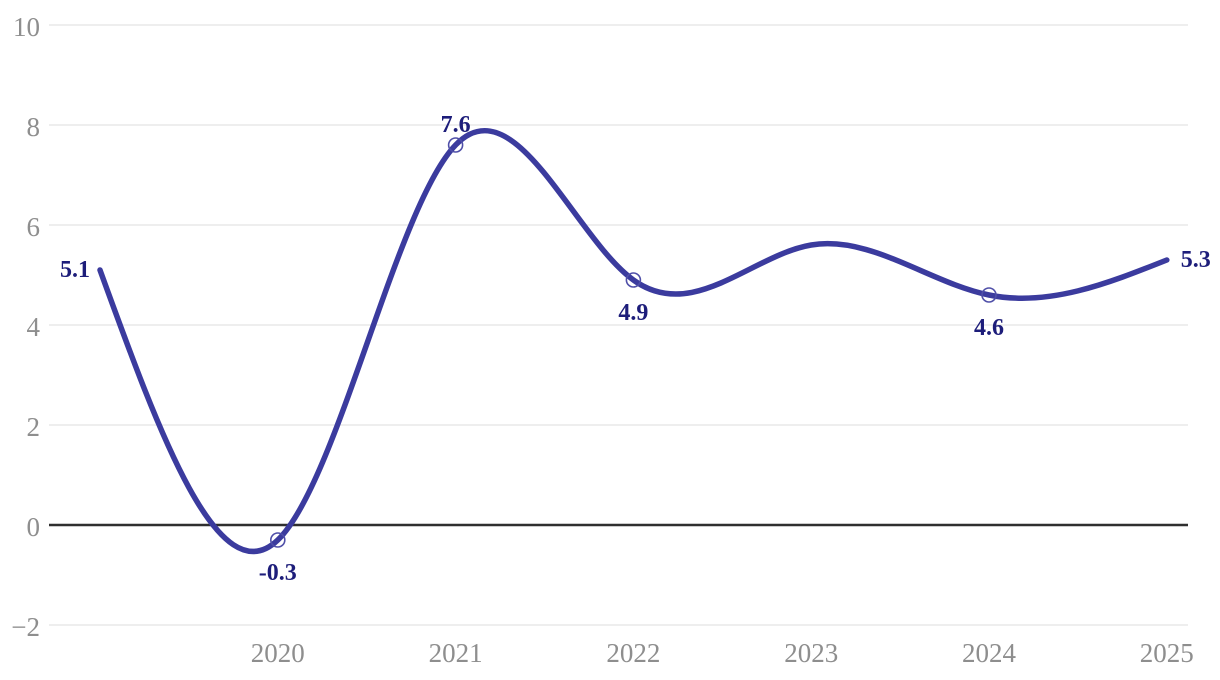 This screenshot has width=1220, height=680. What do you see at coordinates (1196, 260) in the screenshot?
I see `data-point-label: 5.3` at bounding box center [1196, 260].